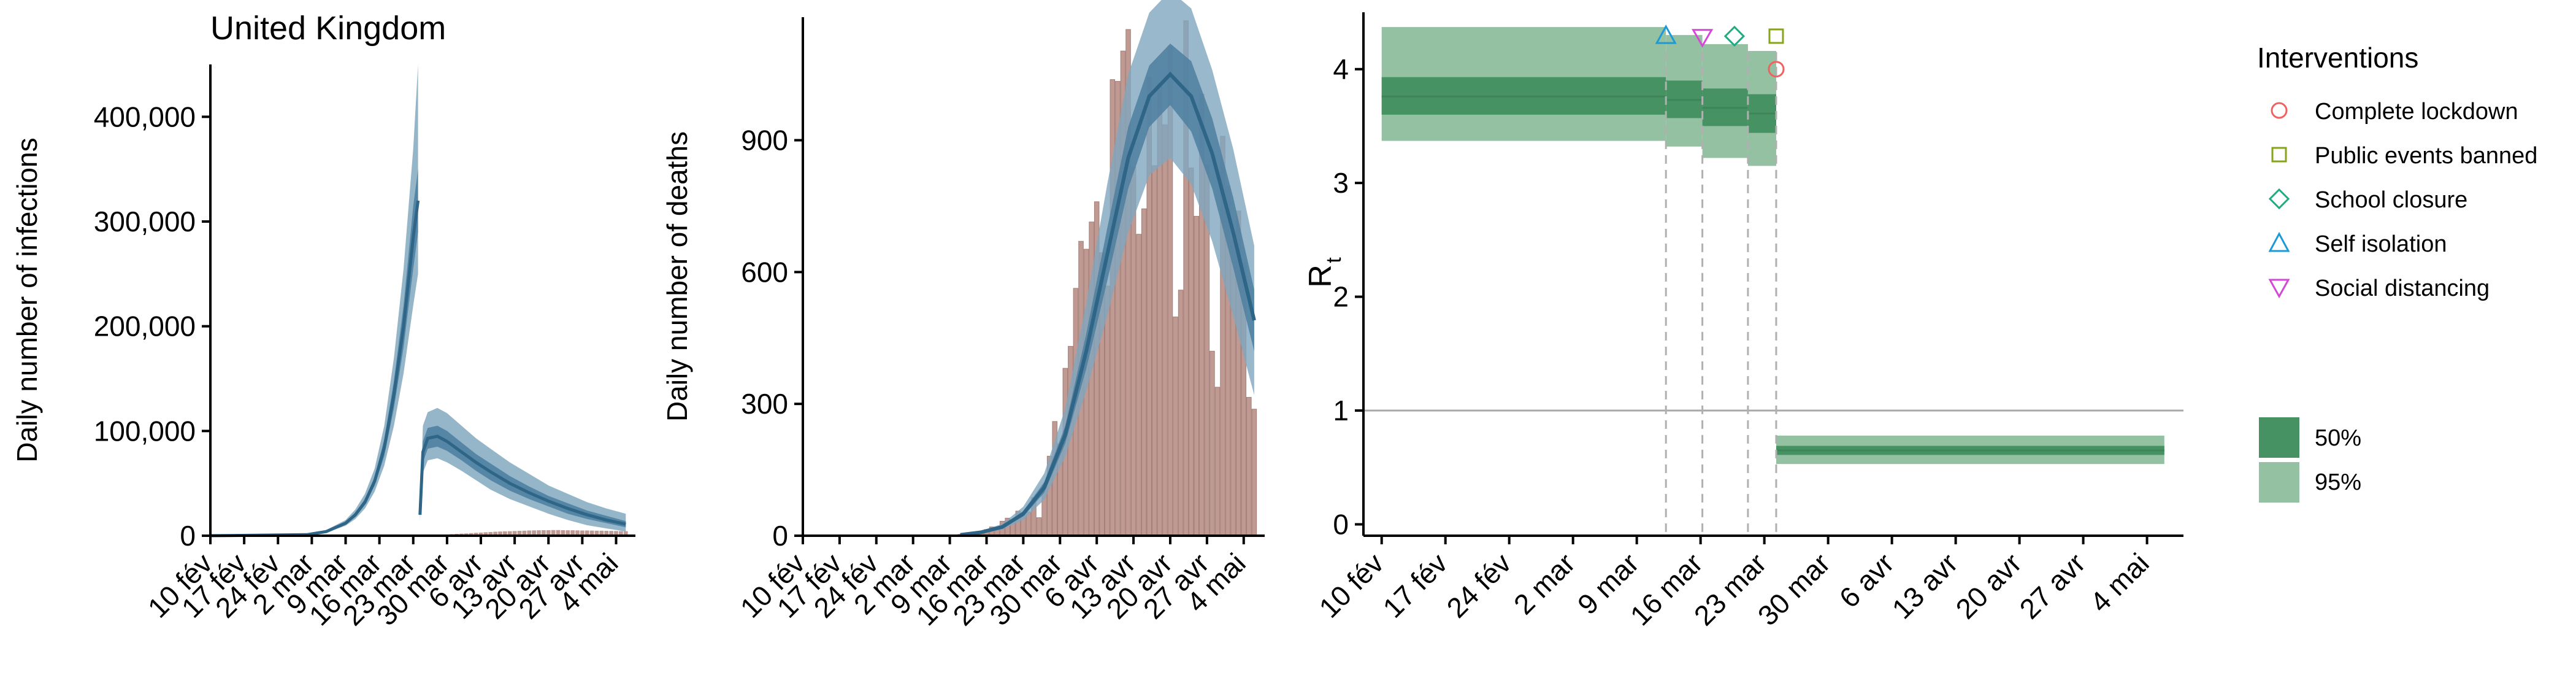  Describe the element at coordinates (2416, 112) in the screenshot. I see `legend-label: Complete lockdown` at that location.